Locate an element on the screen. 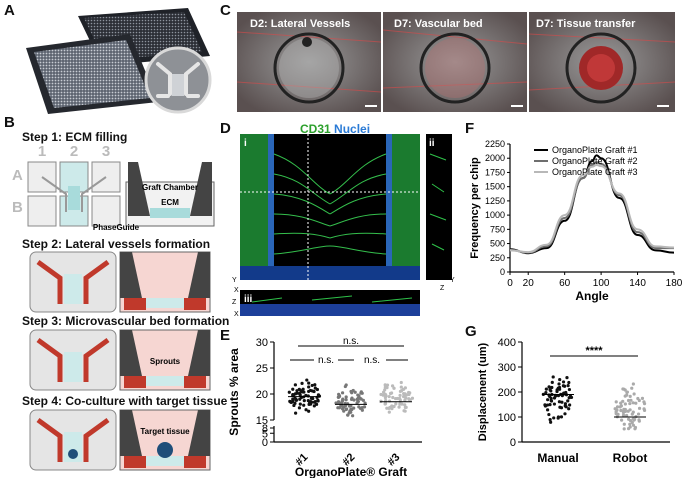  e-ytick-label: 20 is located at coordinates (262, 395).